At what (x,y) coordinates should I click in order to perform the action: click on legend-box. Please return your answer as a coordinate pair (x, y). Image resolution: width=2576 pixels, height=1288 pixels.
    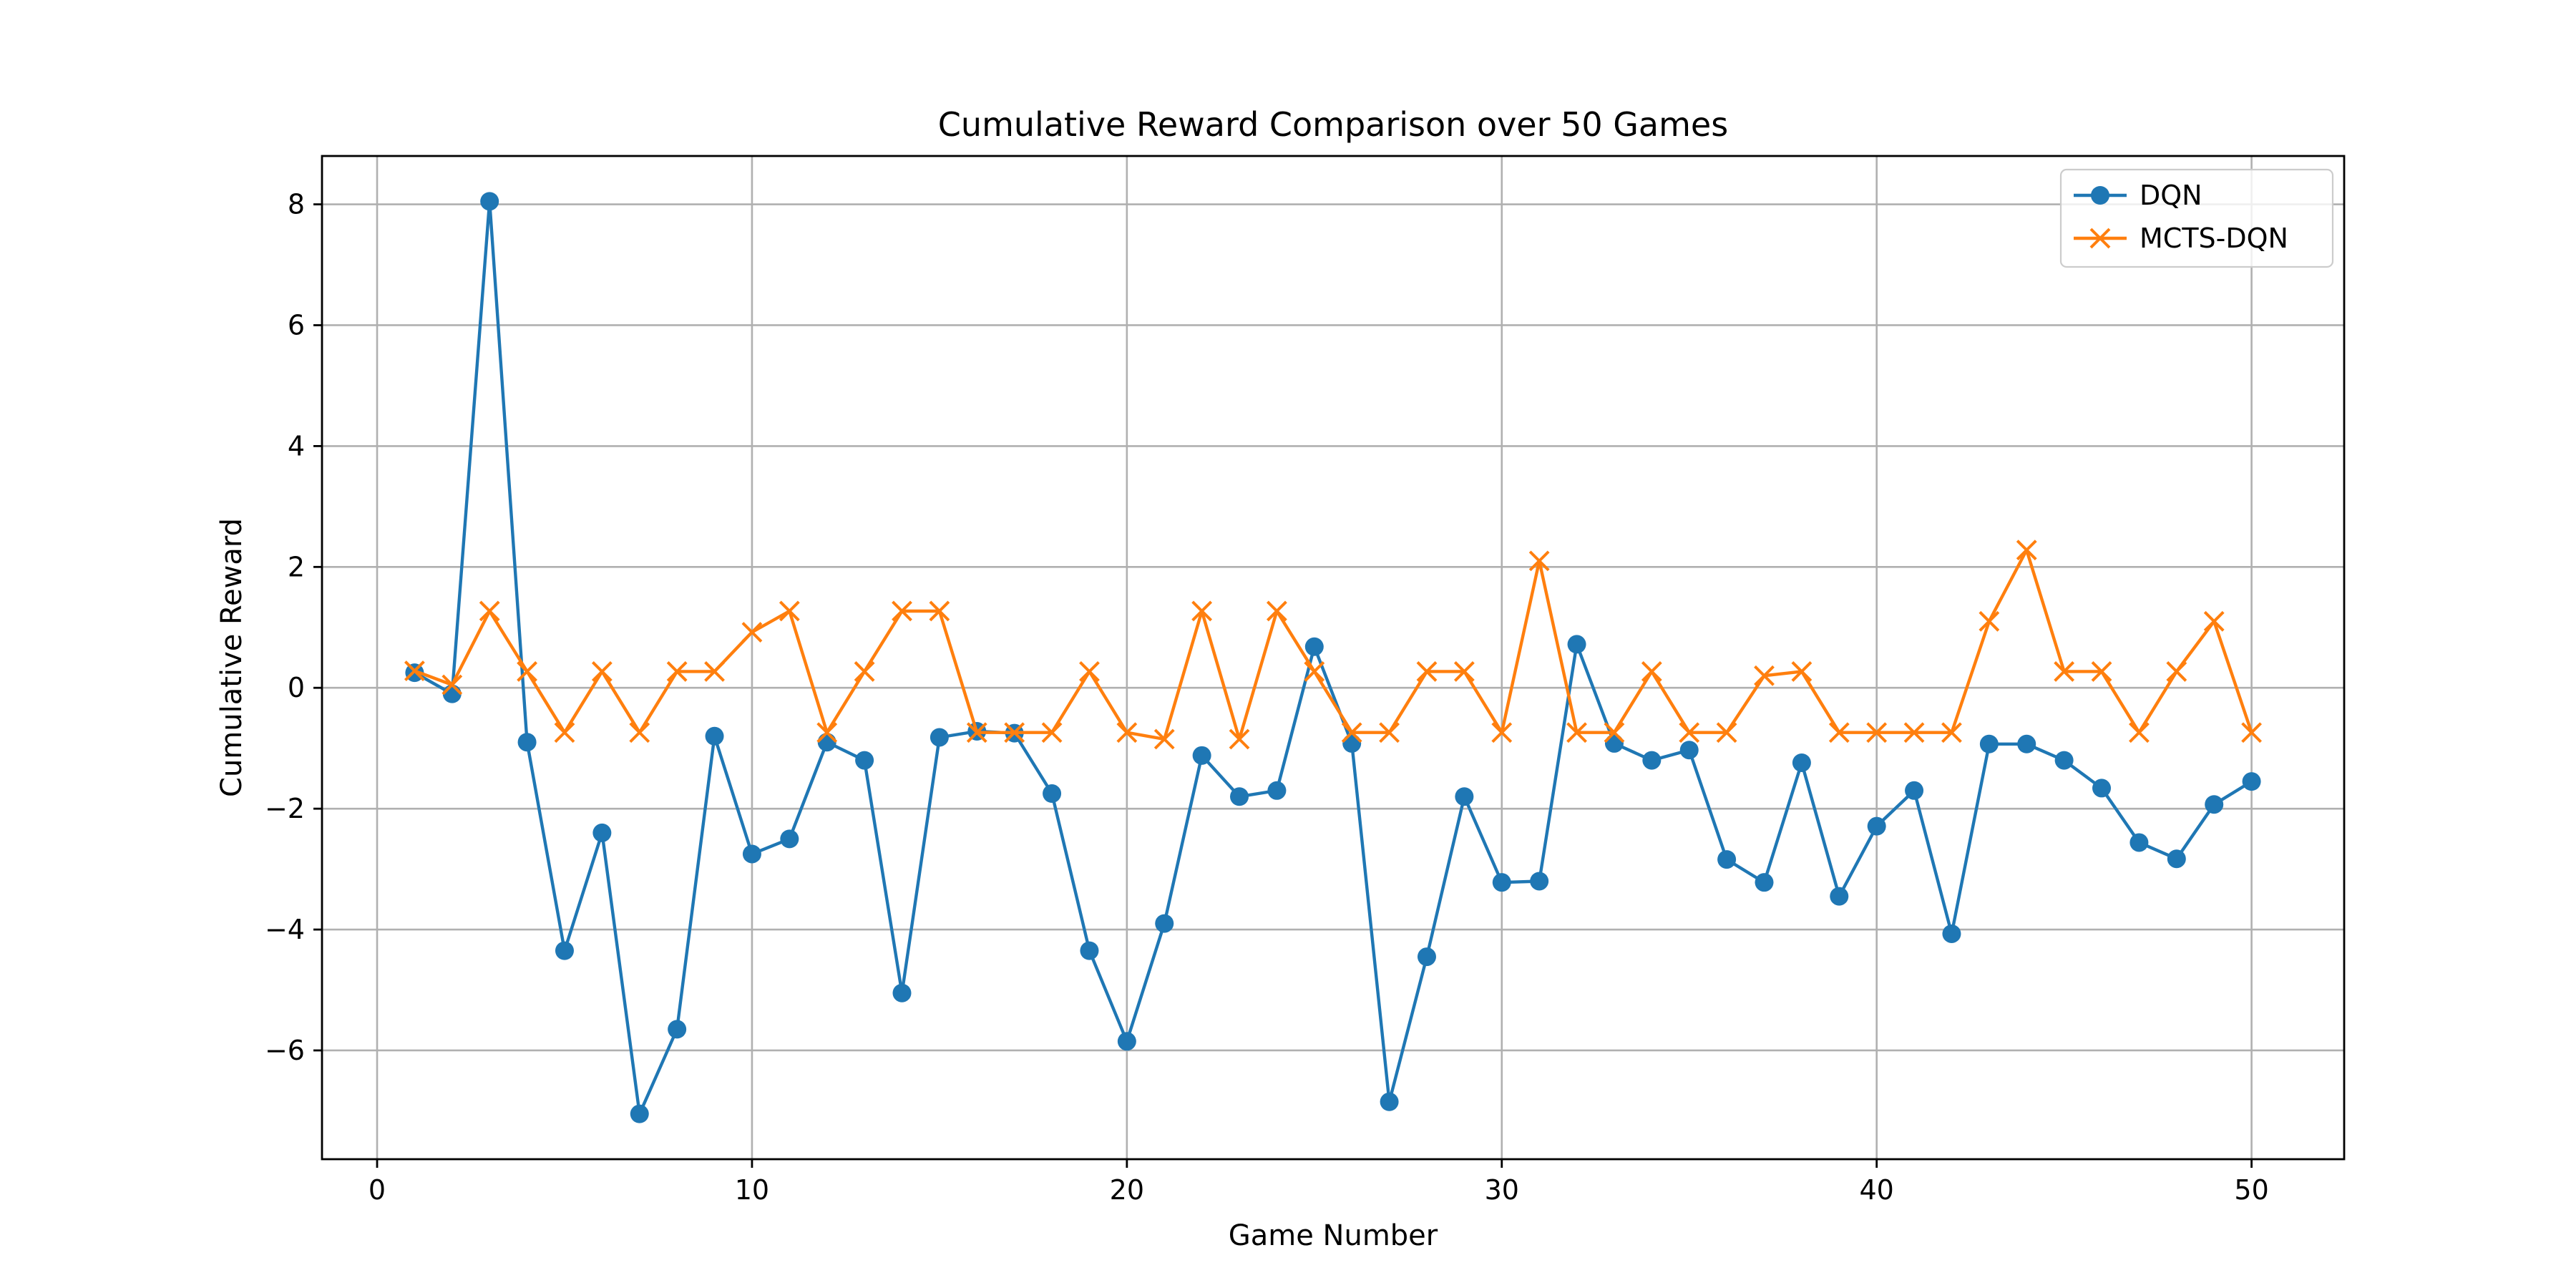
    Looking at the image, I should click on (2196, 218).